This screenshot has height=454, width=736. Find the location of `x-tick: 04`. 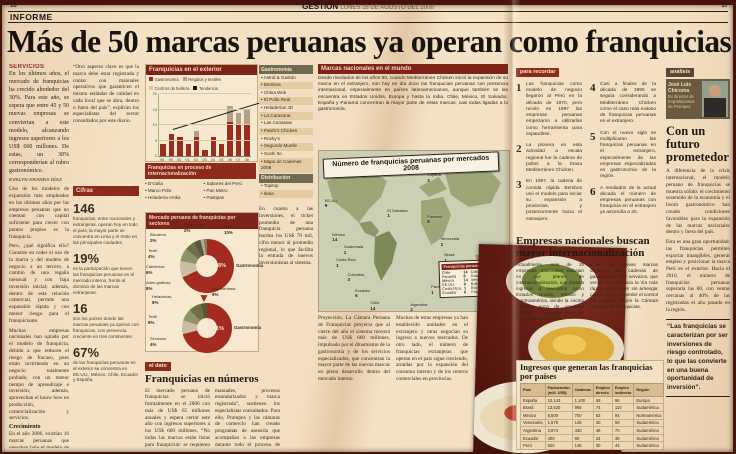

x-tick: 04 is located at coordinates (213, 160).